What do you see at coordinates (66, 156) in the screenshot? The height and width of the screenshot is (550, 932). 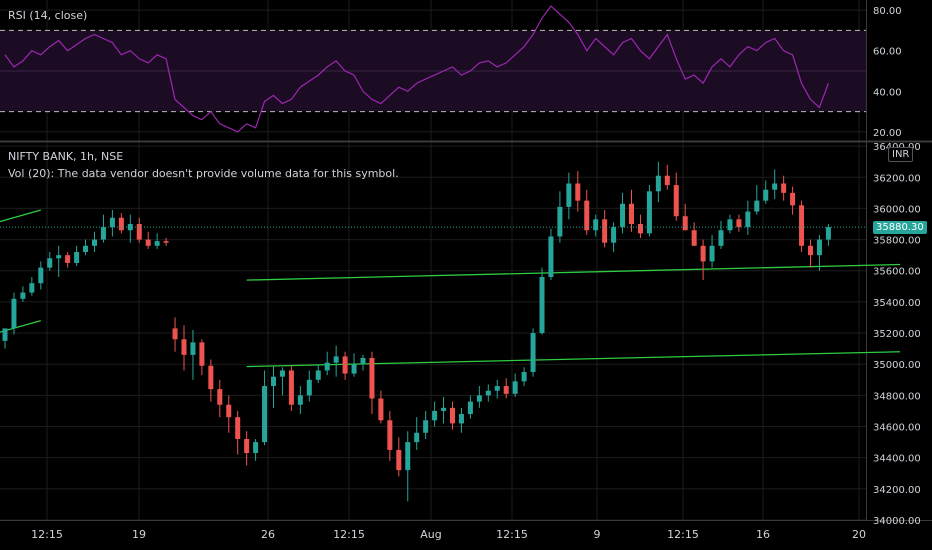 I see `symbol-title: NIFTY BANK, 1h, NSE` at bounding box center [66, 156].